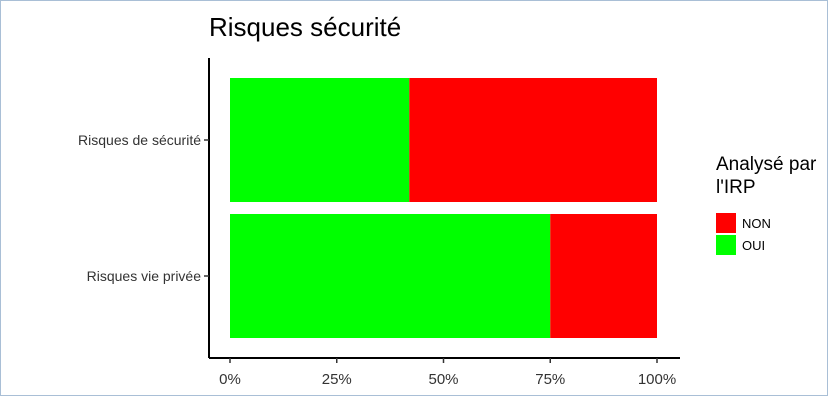  What do you see at coordinates (766, 176) in the screenshot?
I see `legend-title: Analysé par l'IRP` at bounding box center [766, 176].